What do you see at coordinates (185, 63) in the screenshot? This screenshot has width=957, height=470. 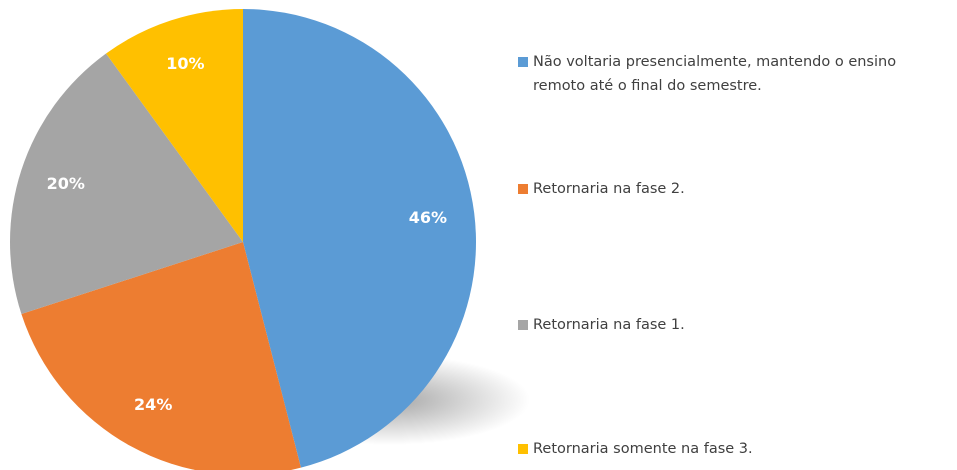 I see `data-label: 10%` at bounding box center [185, 63].